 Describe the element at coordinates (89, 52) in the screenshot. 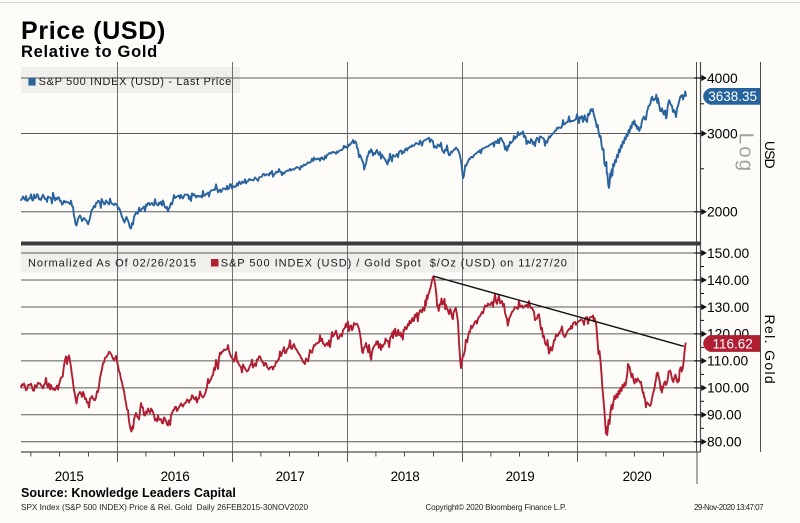

I see `svg-text: Relative to Gold` at that location.